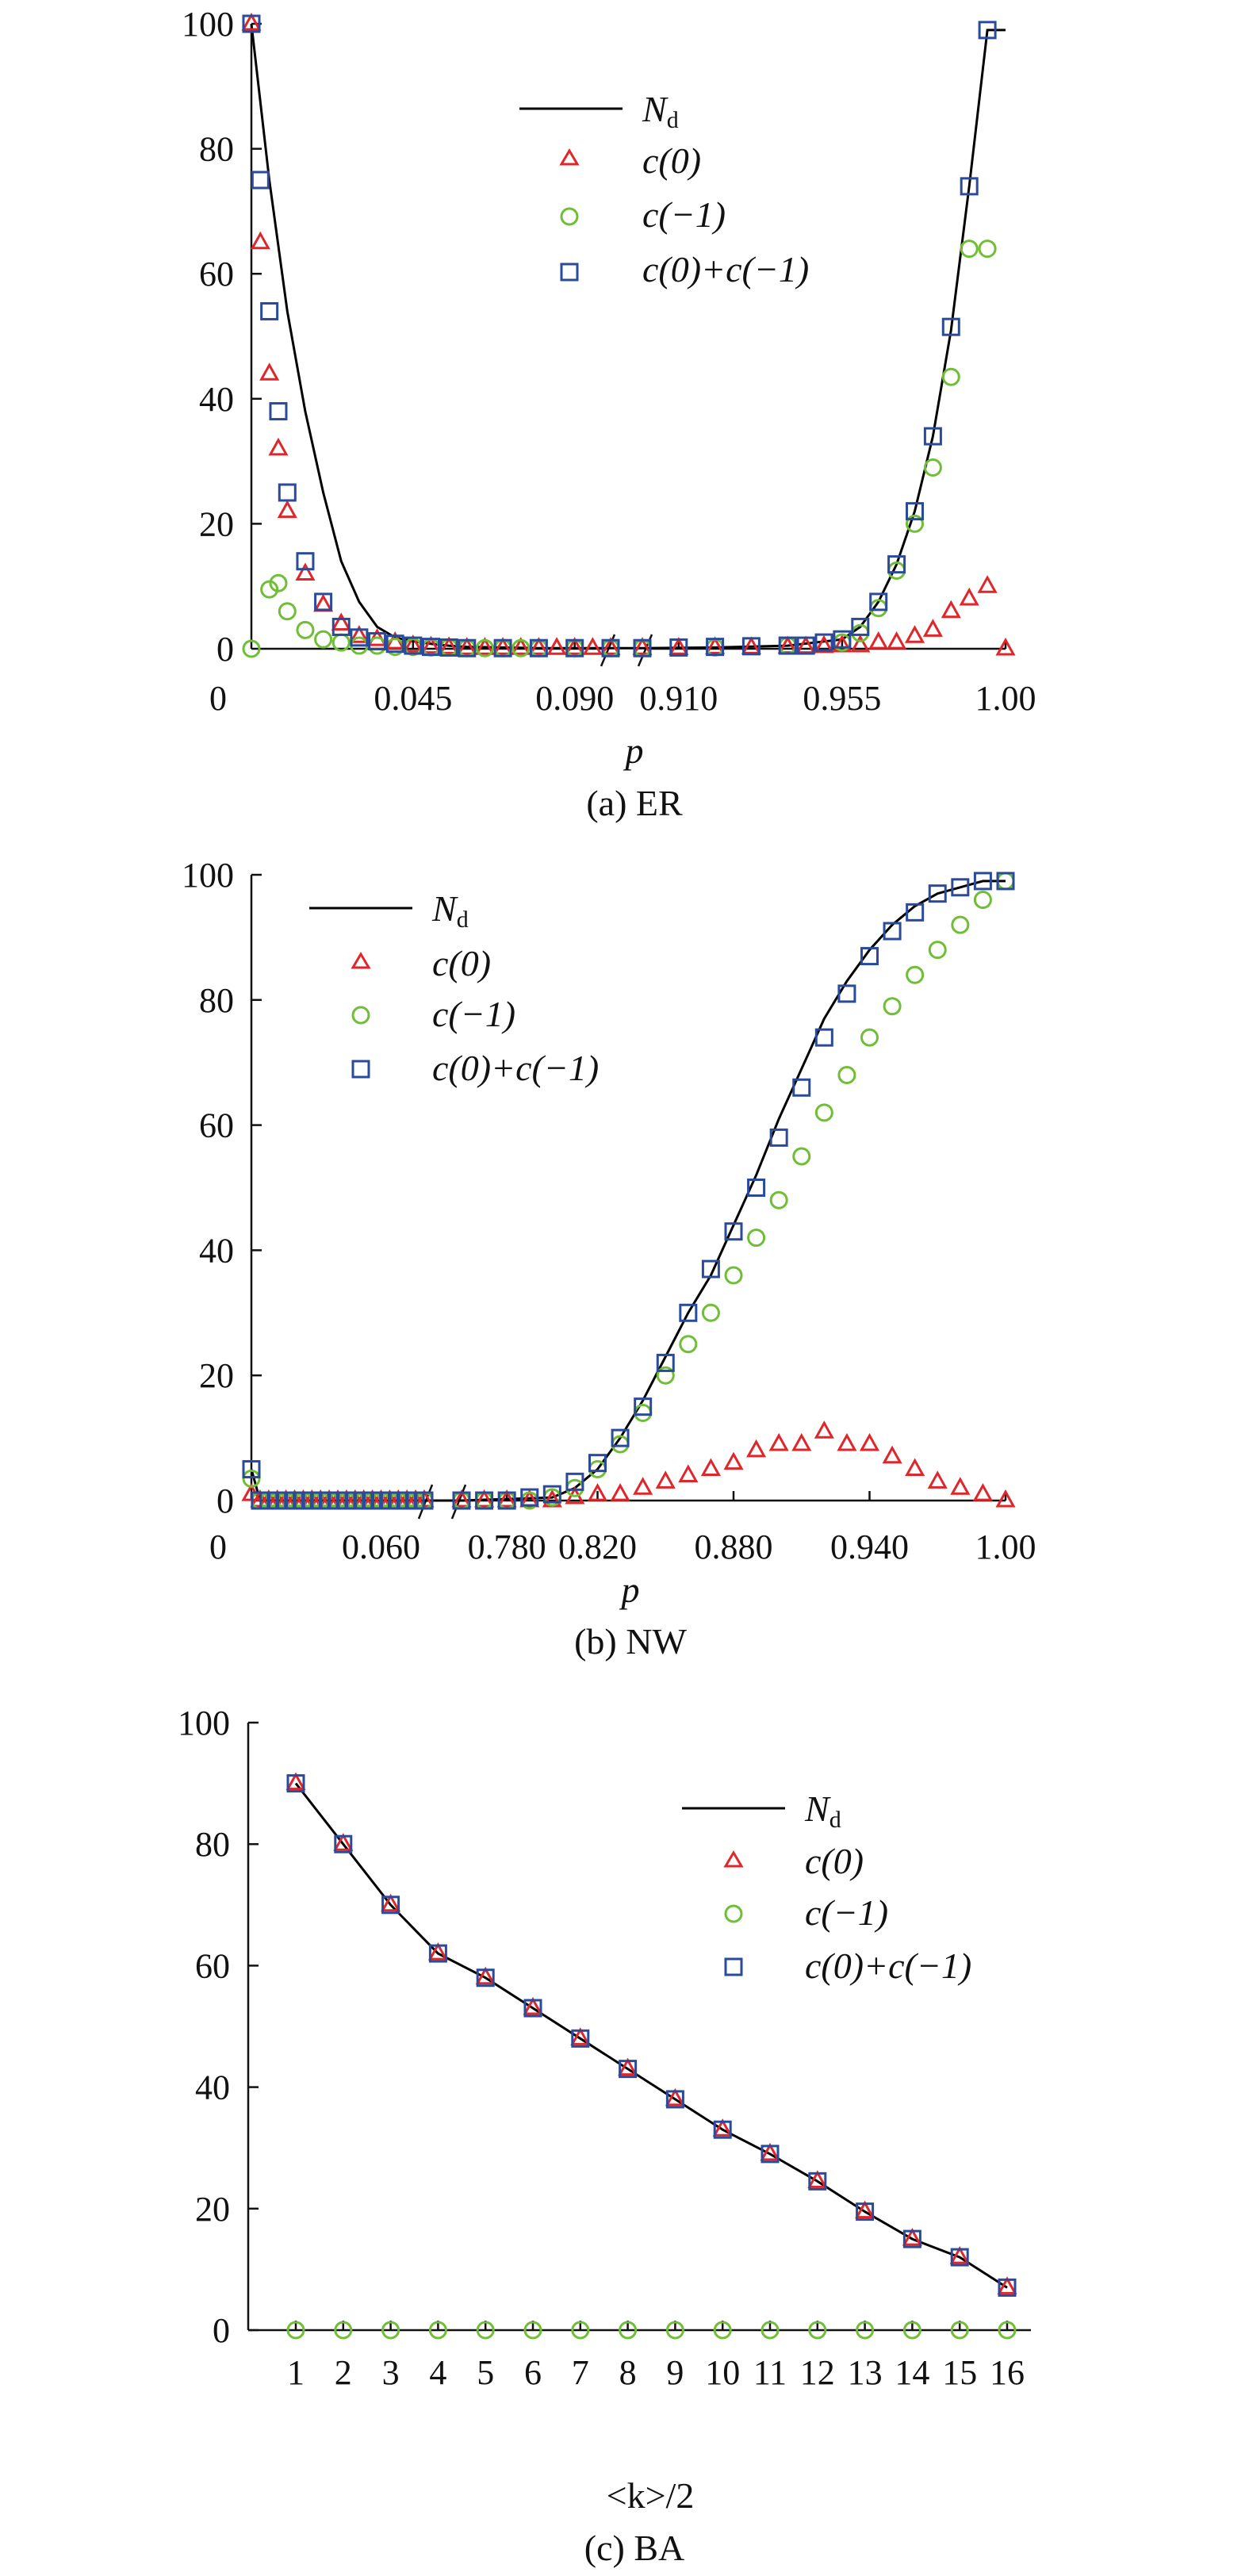 Image resolution: width=1249 pixels, height=2576 pixels. I want to click on panel-b-caption: (b) NW, so click(630, 1642).